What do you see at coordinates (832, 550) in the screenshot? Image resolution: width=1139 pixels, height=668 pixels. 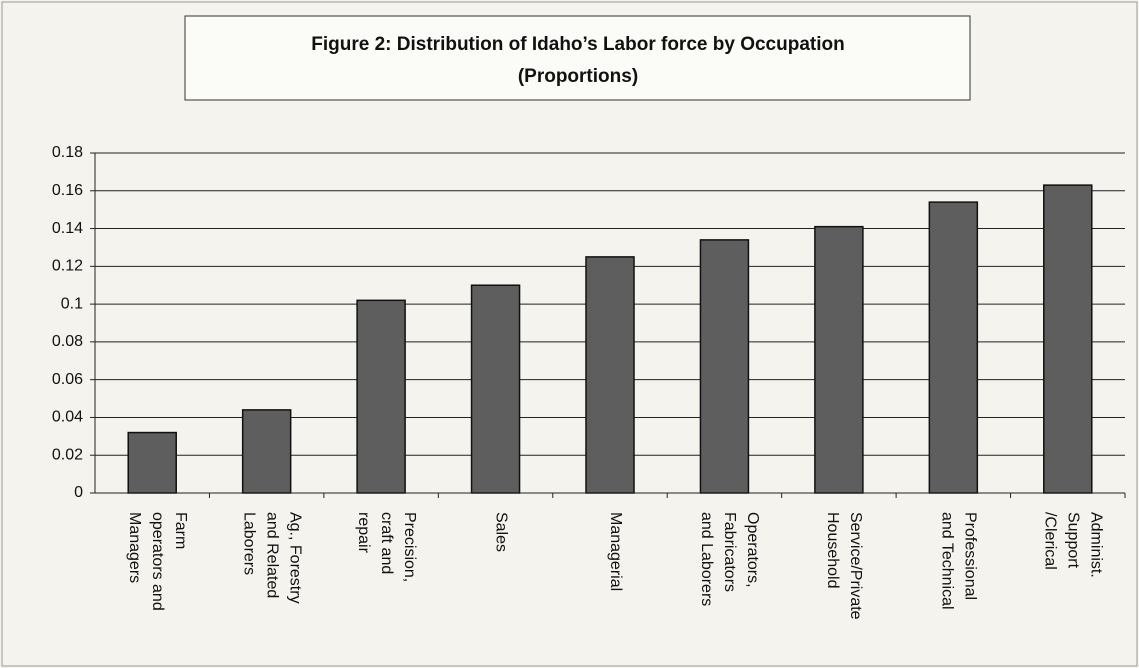 I see `x-tick-label: Household` at bounding box center [832, 550].